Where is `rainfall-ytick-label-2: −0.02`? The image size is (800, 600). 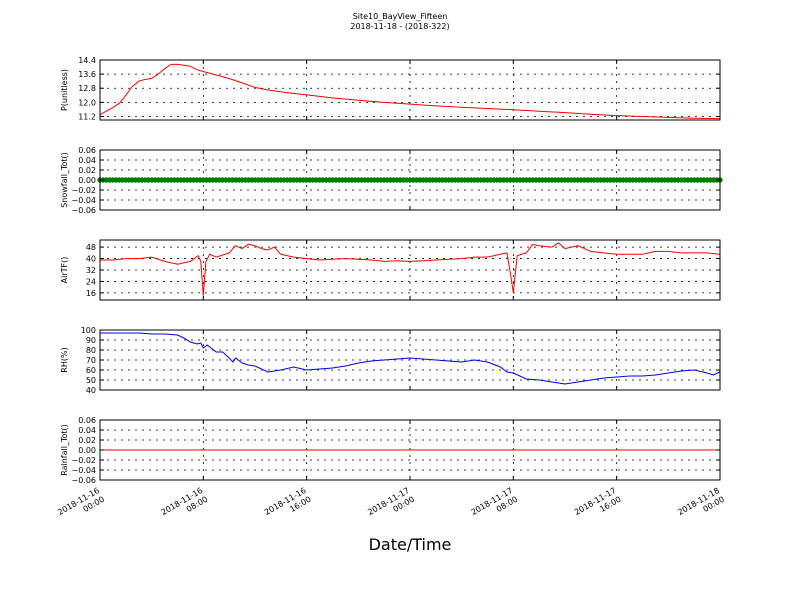 rainfall-ytick-label-2: −0.02 is located at coordinates (83, 460).